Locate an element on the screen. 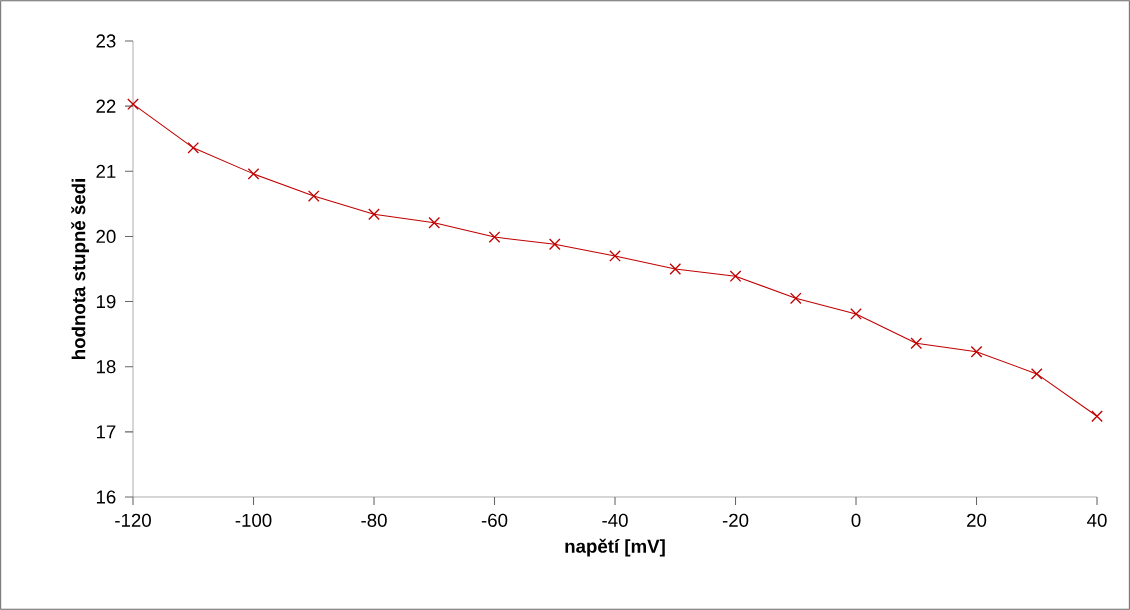 This screenshot has height=610, width=1130. x-tick-label: -80 is located at coordinates (374, 520).